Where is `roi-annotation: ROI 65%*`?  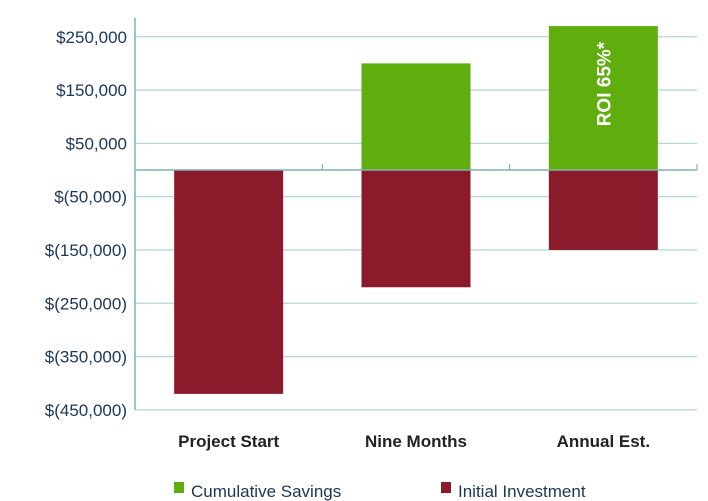
roi-annotation: ROI 65%* is located at coordinates (604, 83).